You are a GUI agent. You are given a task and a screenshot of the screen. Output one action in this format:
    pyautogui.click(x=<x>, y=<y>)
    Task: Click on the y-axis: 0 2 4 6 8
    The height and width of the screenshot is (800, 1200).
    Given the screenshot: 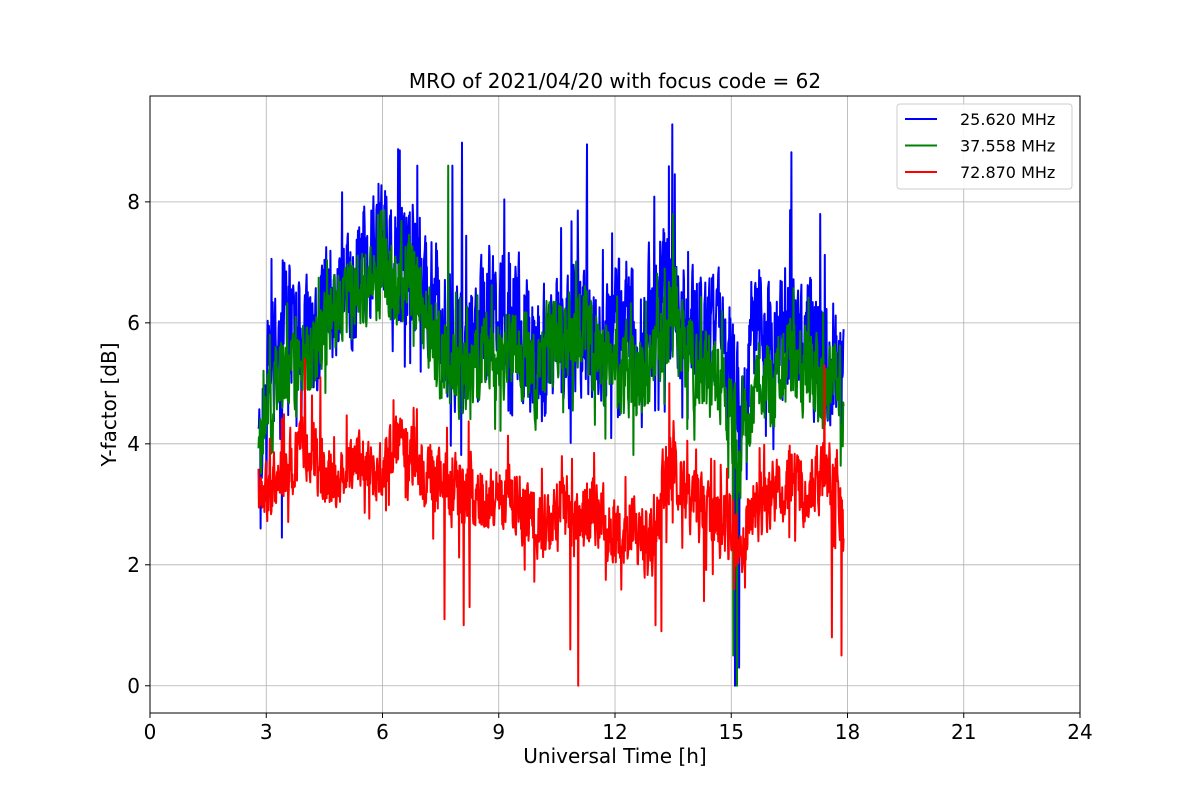 What is the action you would take?
    pyautogui.click(x=138, y=444)
    